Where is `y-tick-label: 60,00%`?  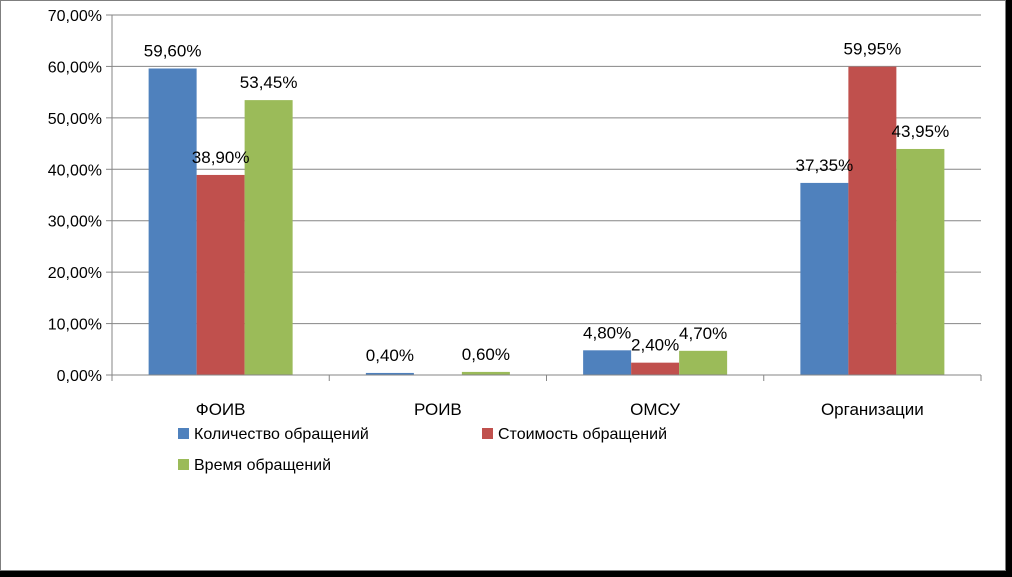 y-tick-label: 60,00% is located at coordinates (75, 67).